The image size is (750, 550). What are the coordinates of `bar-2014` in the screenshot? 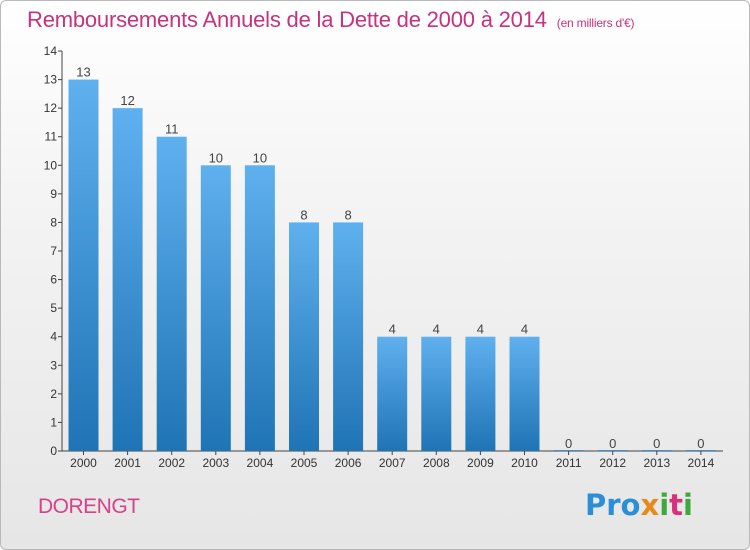 It's located at (700, 450).